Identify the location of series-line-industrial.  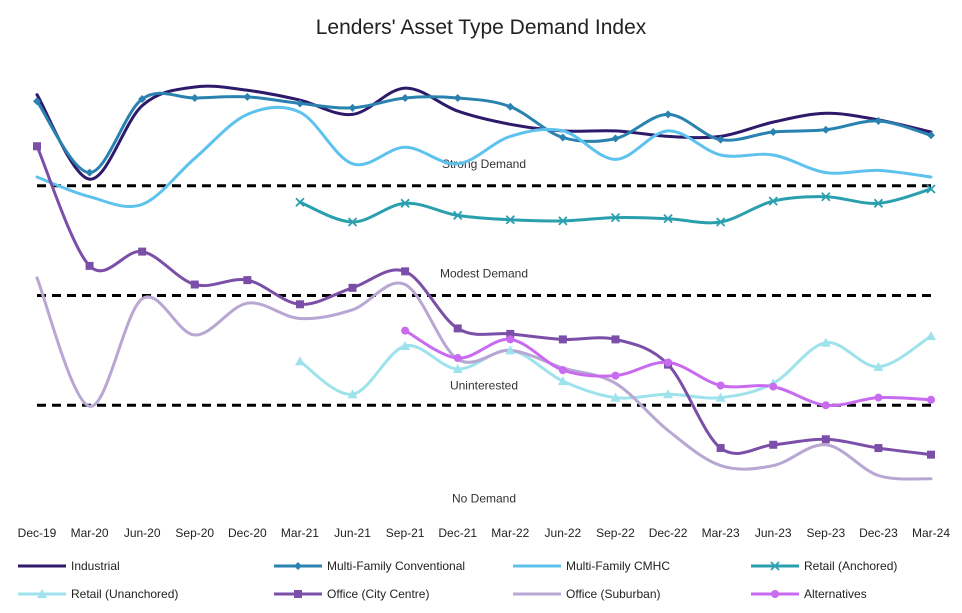
(484, 132).